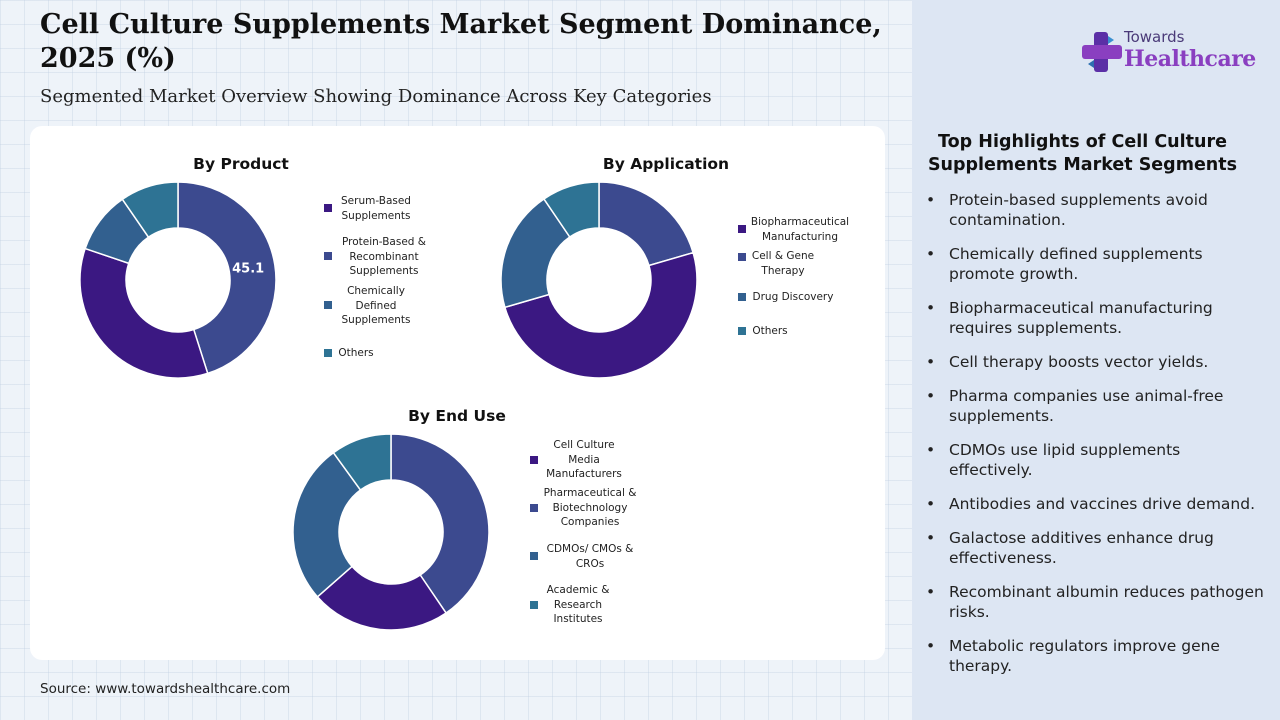 Image resolution: width=1280 pixels, height=720 pixels. I want to click on legend-label: CDMOs/ CMOs & CROs, so click(590, 556).